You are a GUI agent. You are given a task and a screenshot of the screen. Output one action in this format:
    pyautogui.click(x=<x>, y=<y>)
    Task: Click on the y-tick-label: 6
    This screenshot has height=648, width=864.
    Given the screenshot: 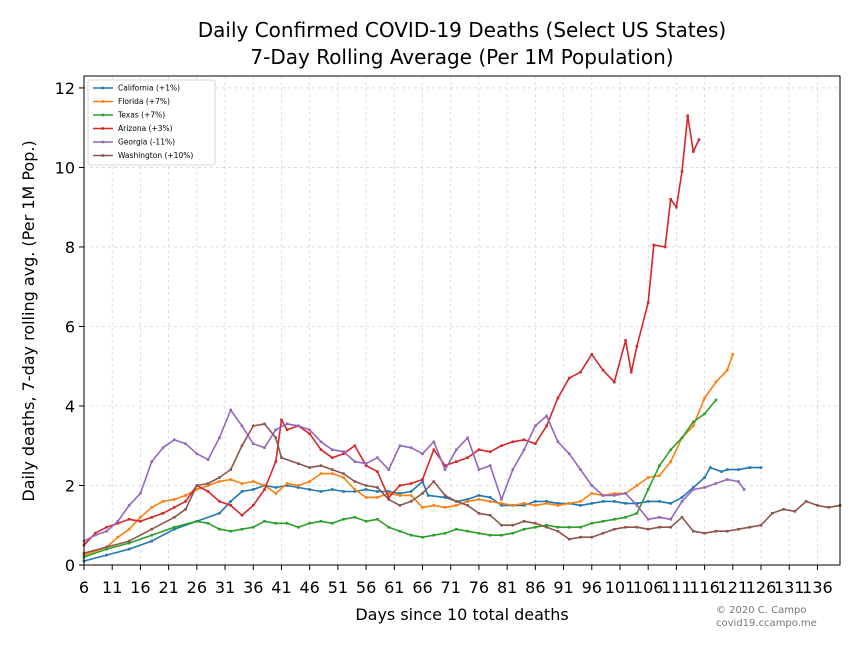 What is the action you would take?
    pyautogui.click(x=70, y=326)
    